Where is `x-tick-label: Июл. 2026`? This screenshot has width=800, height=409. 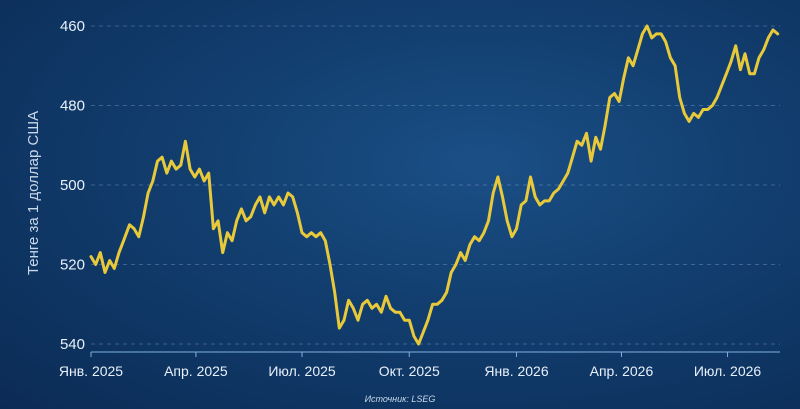
x-tick-label: Июл. 2026 is located at coordinates (728, 371).